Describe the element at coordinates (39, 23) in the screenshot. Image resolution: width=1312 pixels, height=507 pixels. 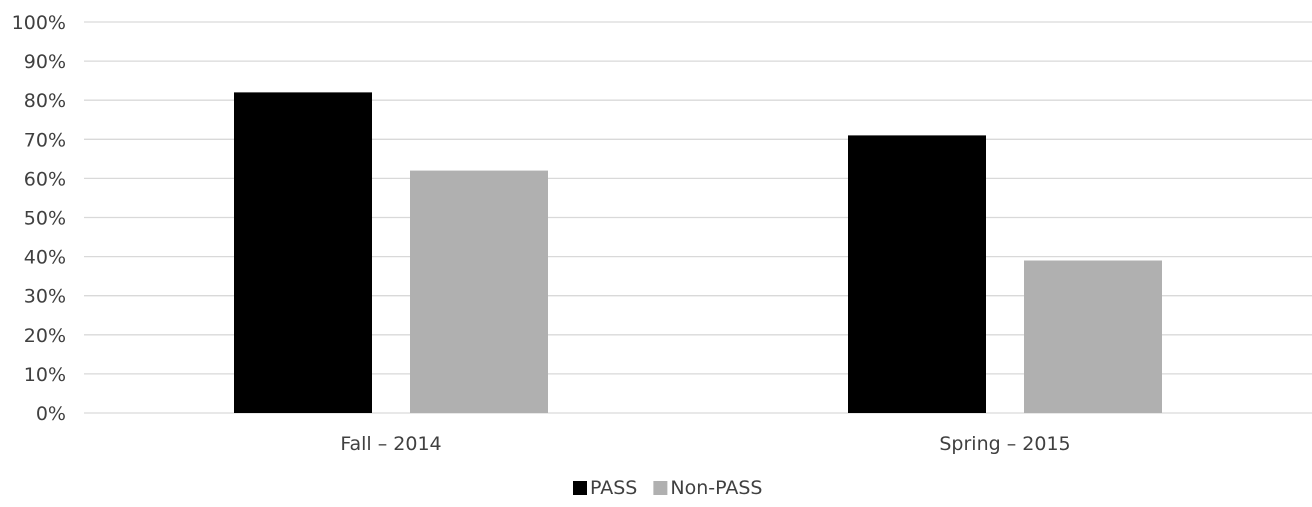
I see `y-tick-label: 100%` at that location.